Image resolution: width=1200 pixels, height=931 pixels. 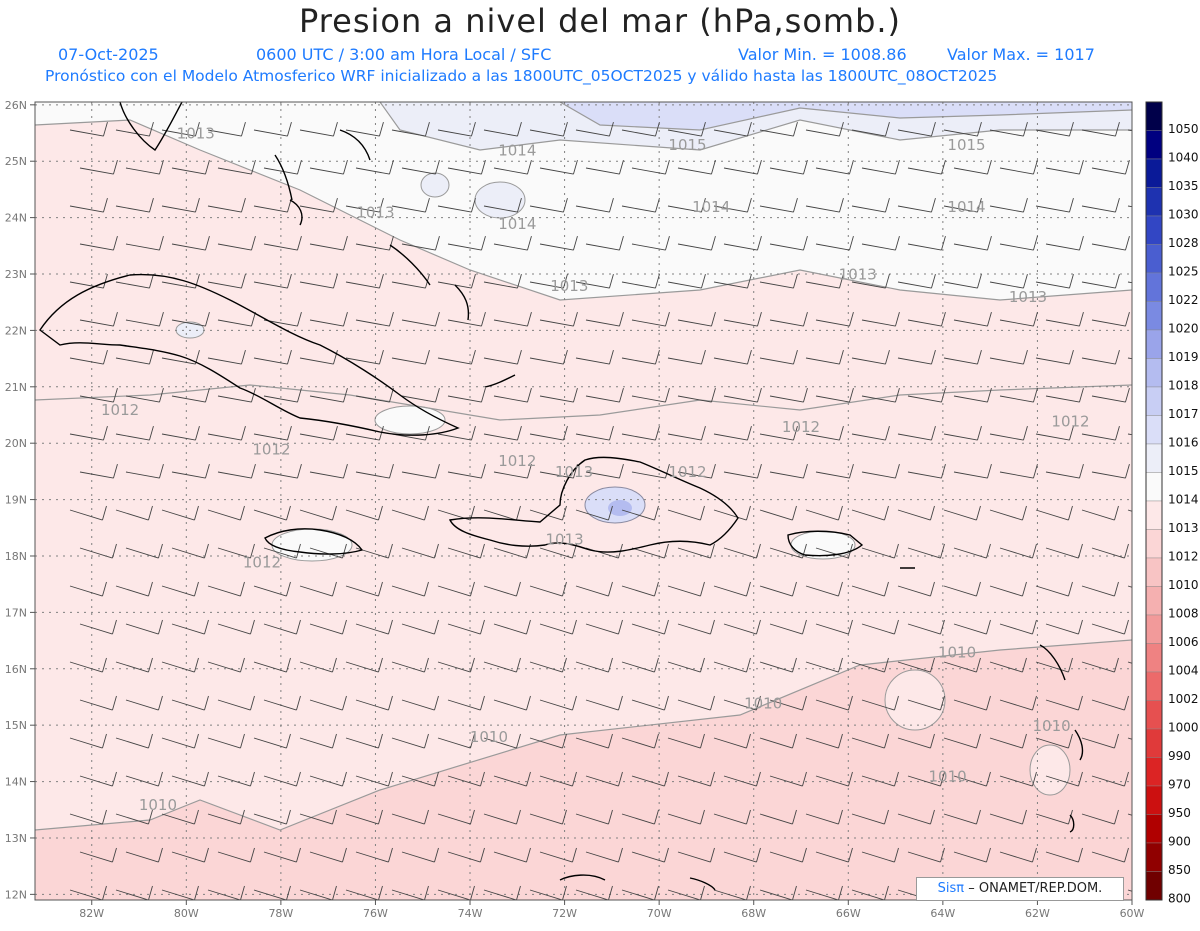 What do you see at coordinates (1179, 813) in the screenshot?
I see `legend-label: 950` at bounding box center [1179, 813].